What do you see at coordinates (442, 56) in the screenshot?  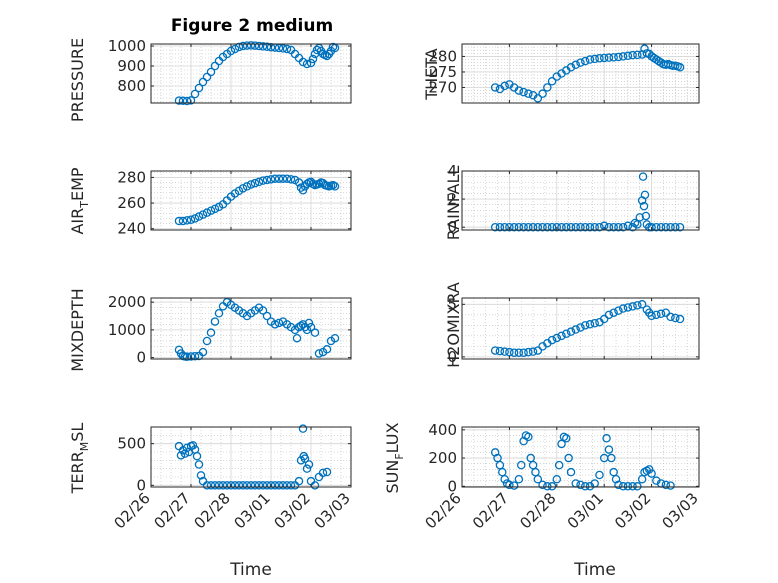 I see `y-tick-label: 280` at bounding box center [442, 56].